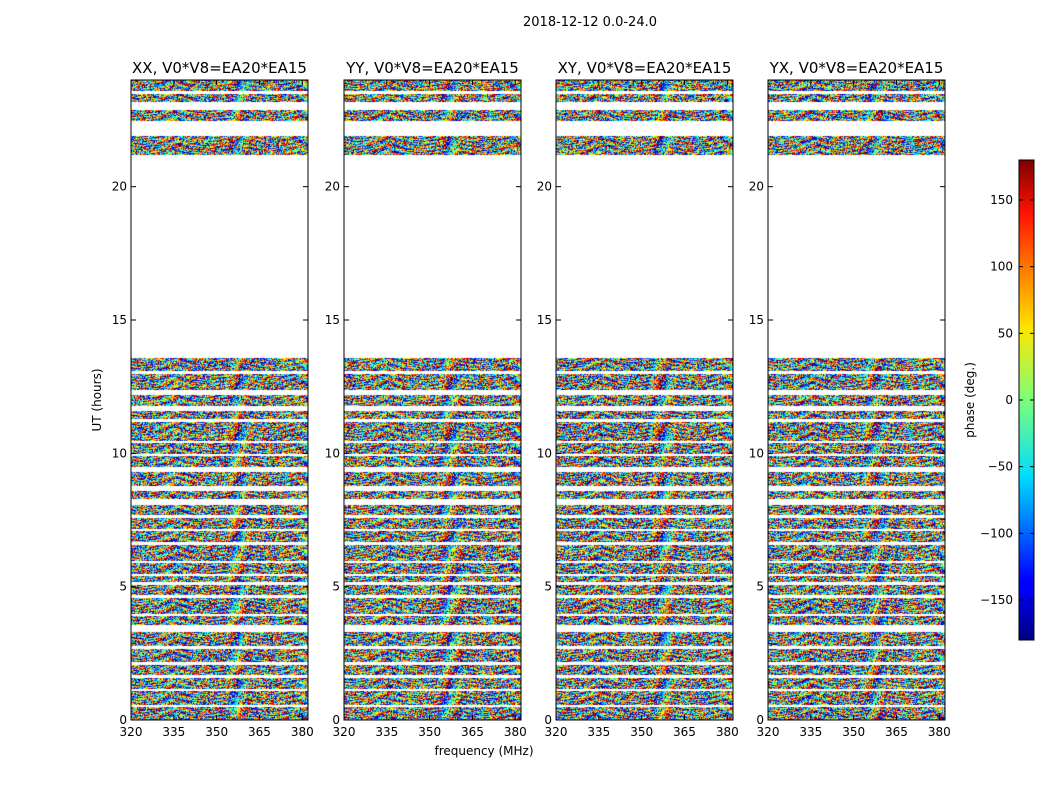 The image size is (1050, 800). What do you see at coordinates (1001, 267) in the screenshot?
I see `colorbar-tick-label: 100` at bounding box center [1001, 267].